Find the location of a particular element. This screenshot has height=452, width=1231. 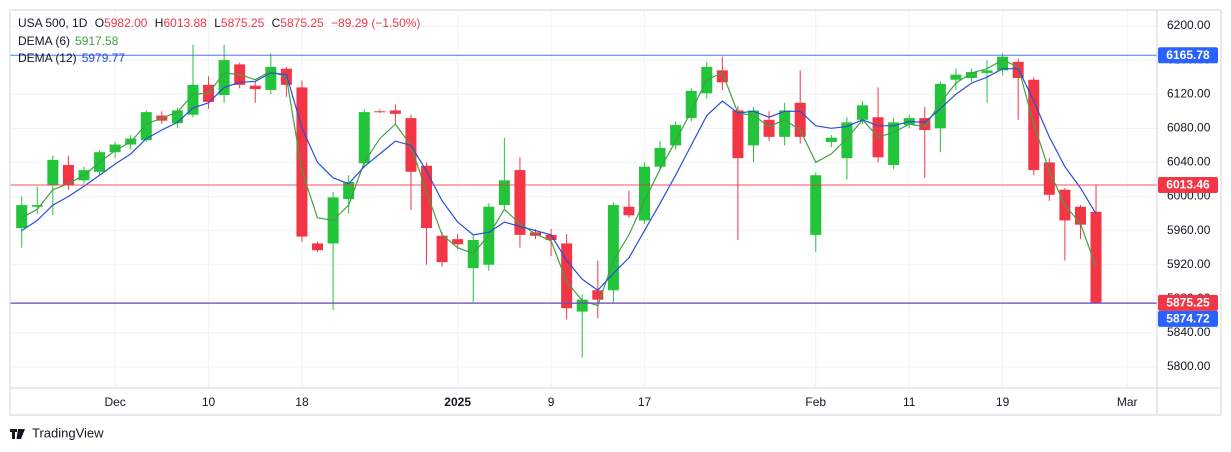

brand-logo: TradingView is located at coordinates (57, 432).